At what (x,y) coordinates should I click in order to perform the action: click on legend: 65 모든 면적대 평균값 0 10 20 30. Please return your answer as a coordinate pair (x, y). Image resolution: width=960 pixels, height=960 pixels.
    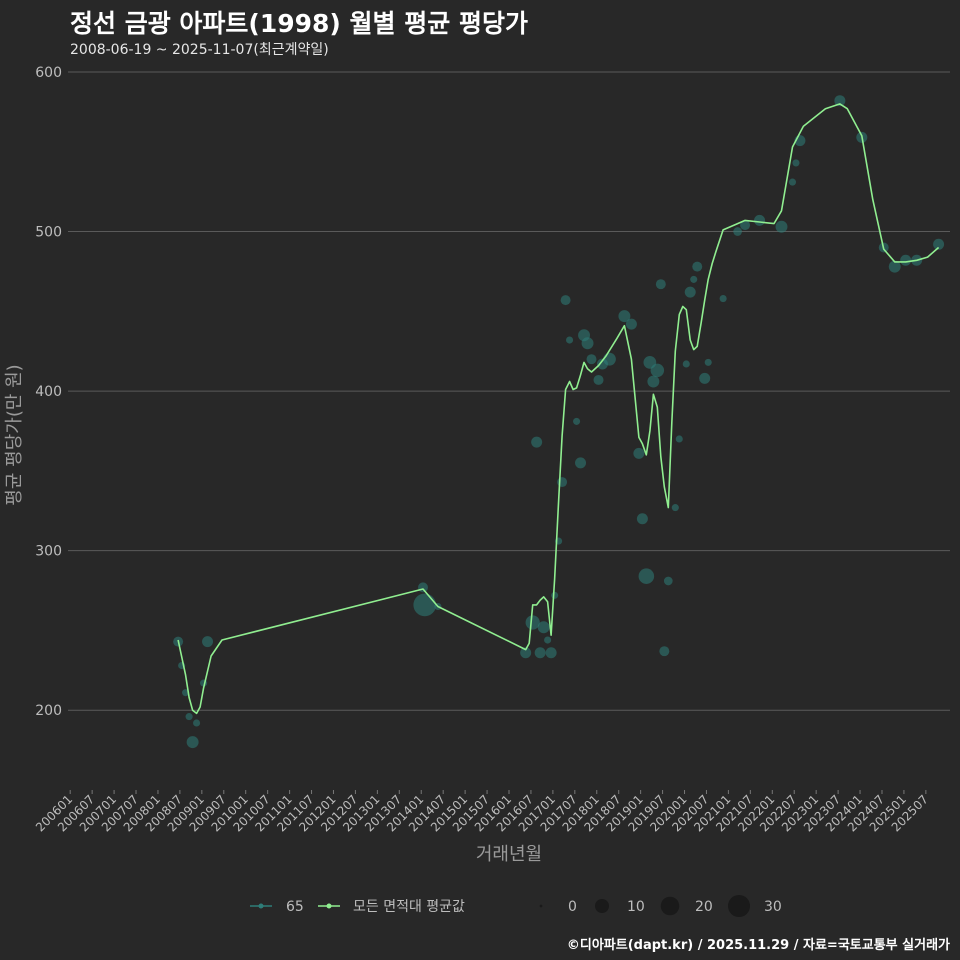
    Looking at the image, I should click on (516, 906).